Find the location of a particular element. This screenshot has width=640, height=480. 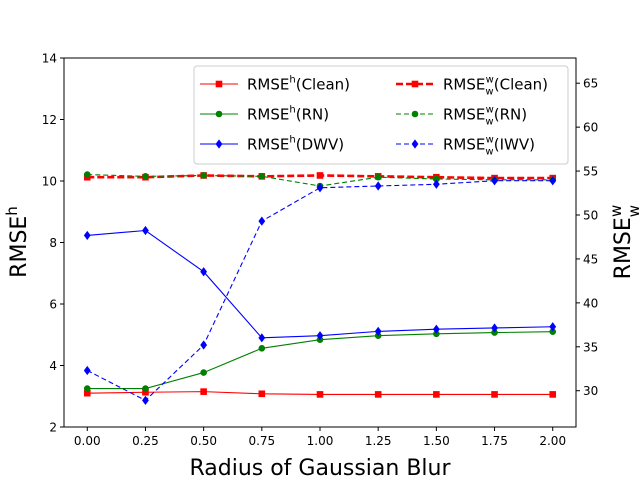

y-right-tick-label: 50 is located at coordinates (590, 216).